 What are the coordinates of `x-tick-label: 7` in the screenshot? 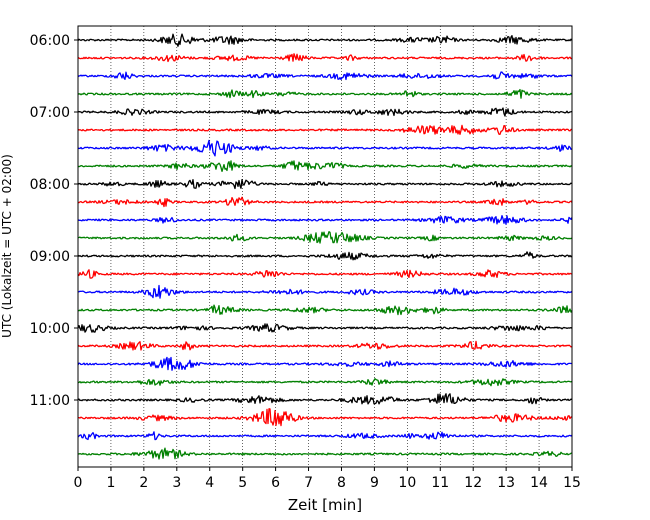 It's located at (308, 483).